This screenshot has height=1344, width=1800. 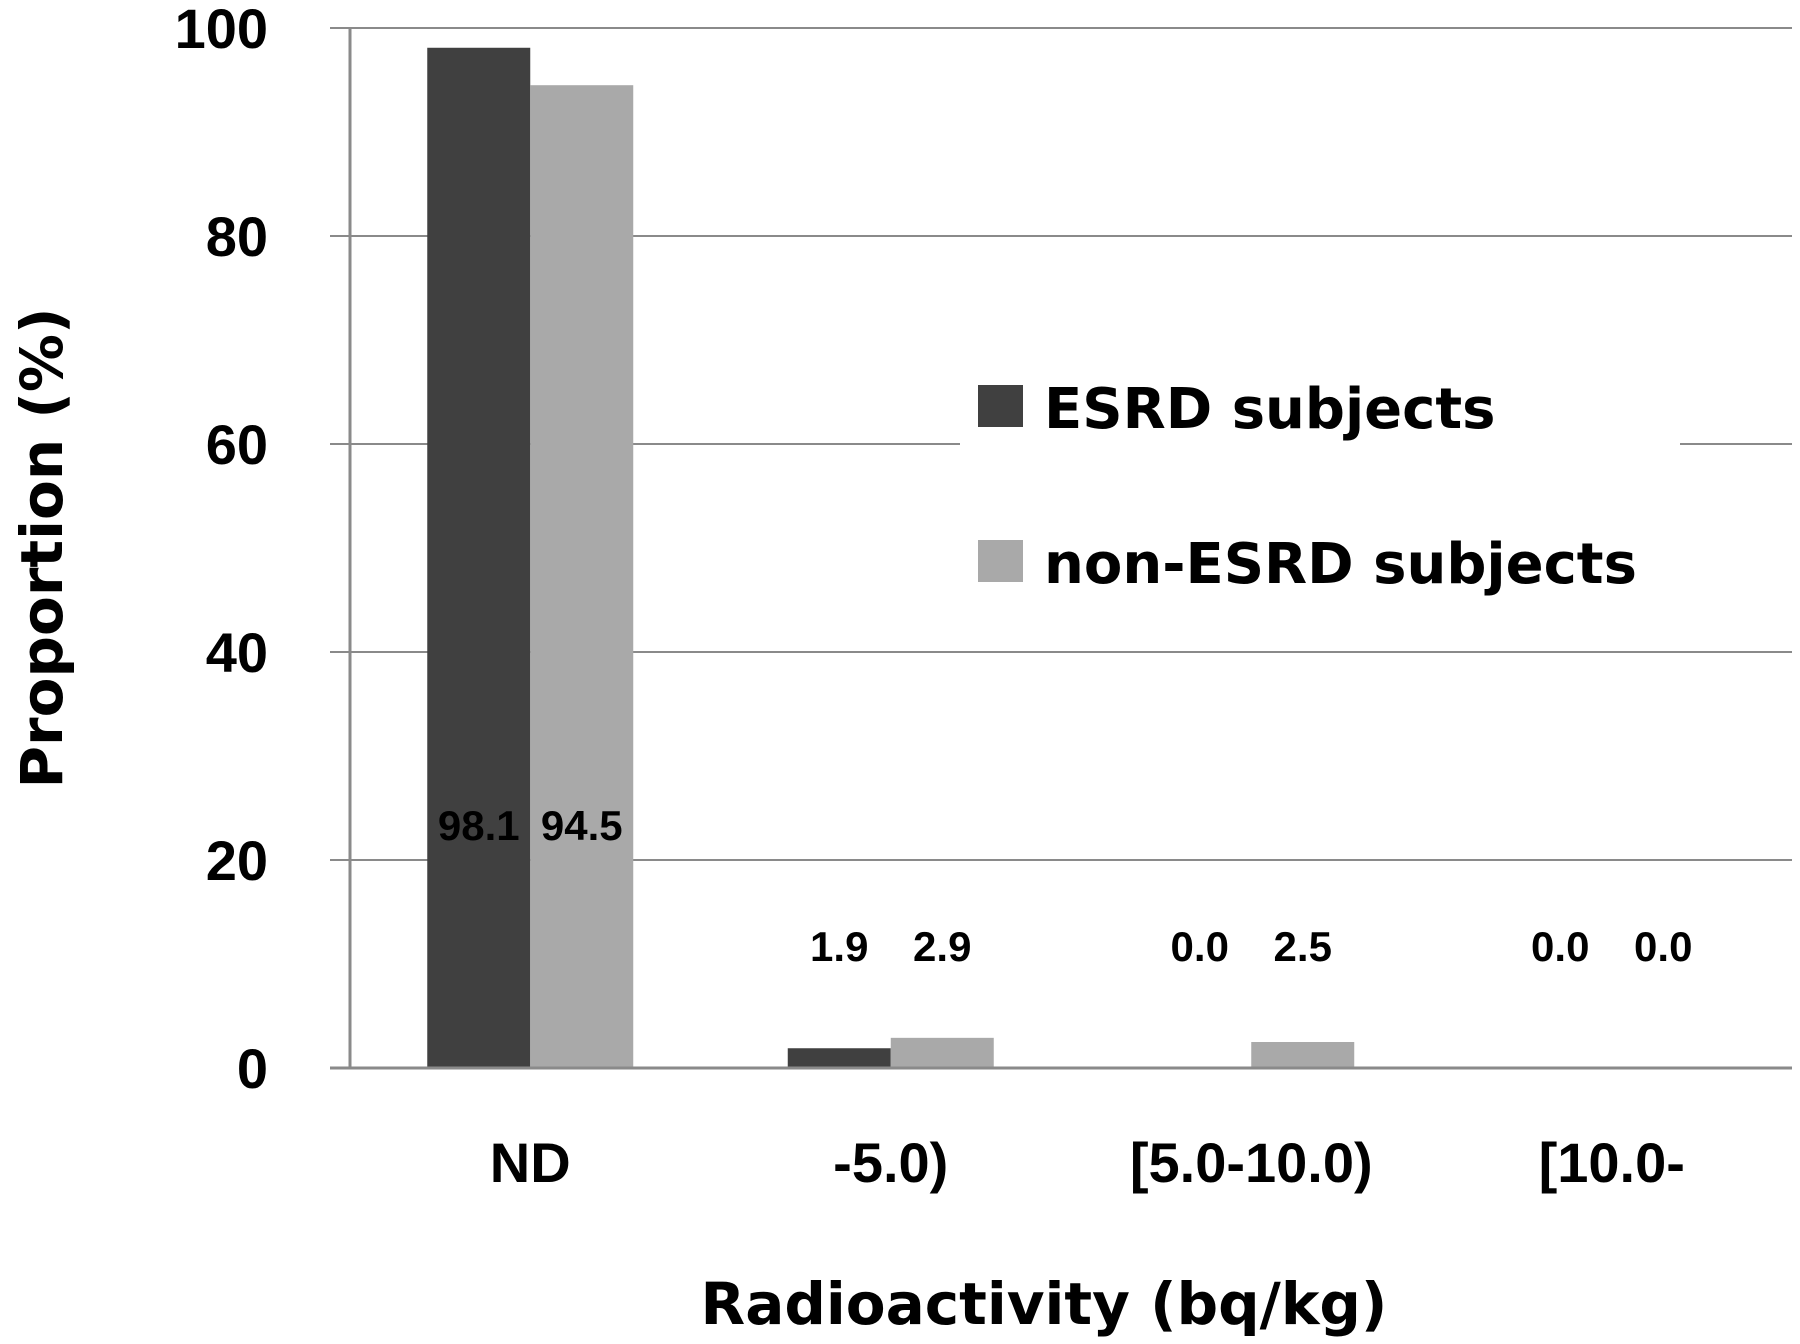 I want to click on legend: ESRD subjects non-ESRD subjects, so click(x=1320, y=475).